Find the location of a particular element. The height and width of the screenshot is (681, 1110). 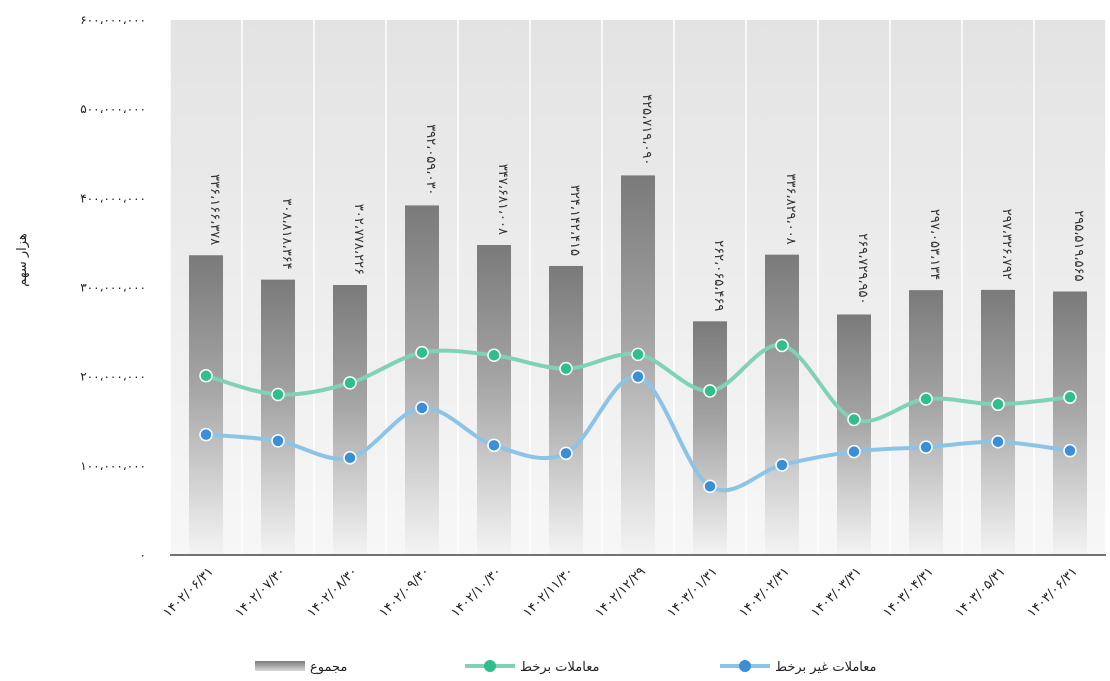

legend: معاملات غیر برخط معاملات برخط مجموع is located at coordinates (565, 667).